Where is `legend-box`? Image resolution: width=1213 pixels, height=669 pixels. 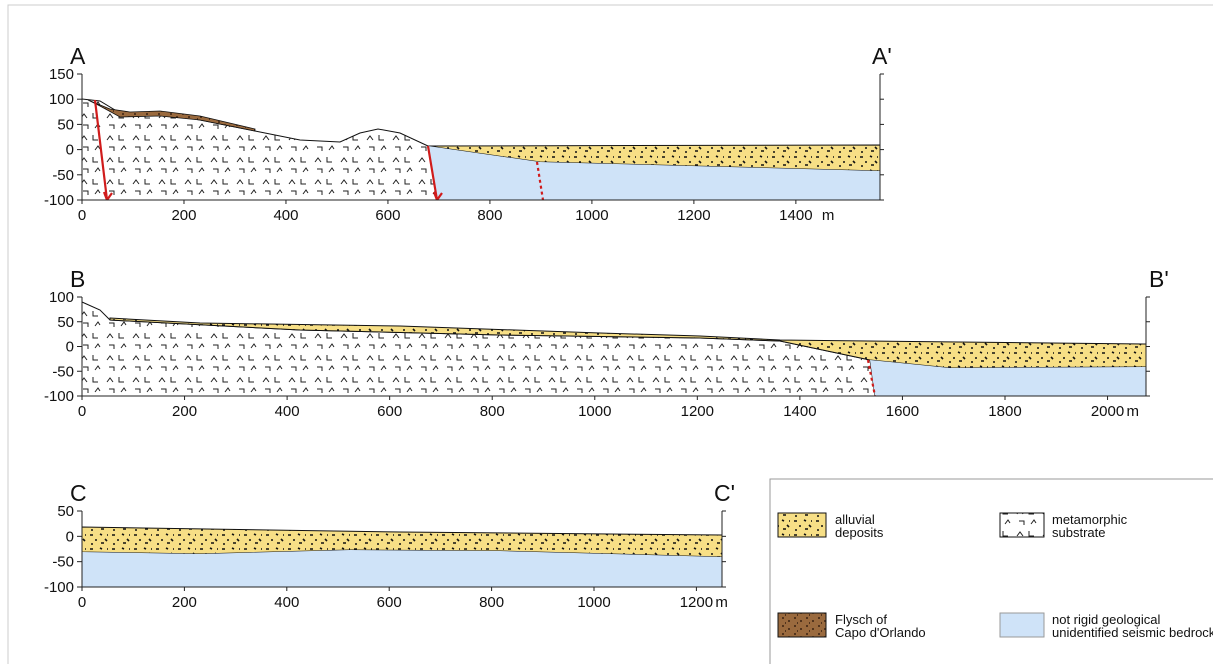
legend-box is located at coordinates (991, 573).